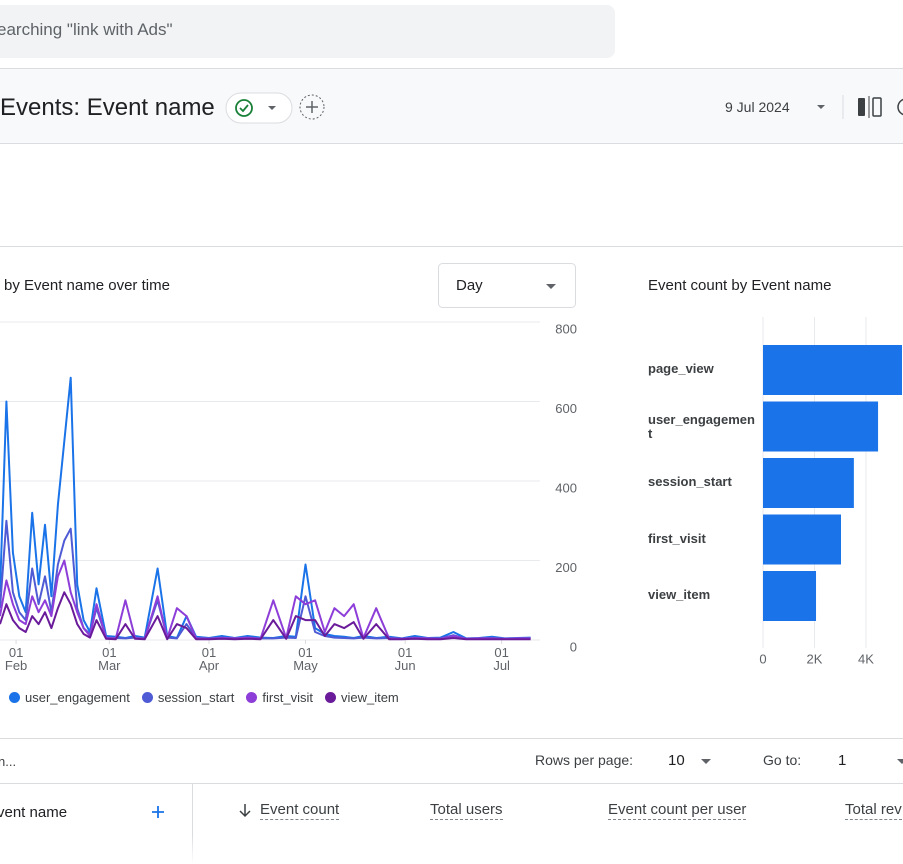 The image size is (903, 864). I want to click on legend-item: user_engagement, so click(69, 697).